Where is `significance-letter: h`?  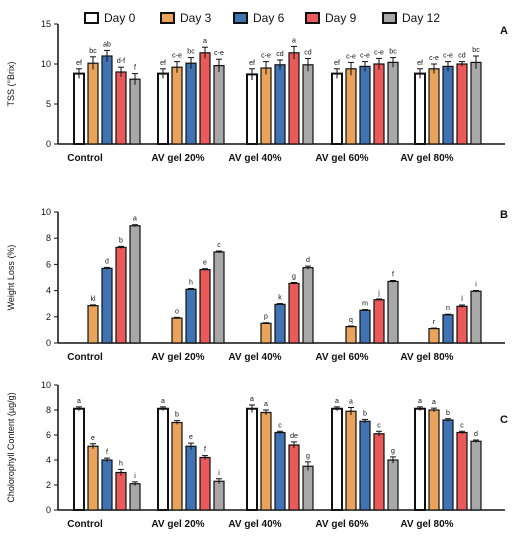 significance-letter: h is located at coordinates (121, 463).